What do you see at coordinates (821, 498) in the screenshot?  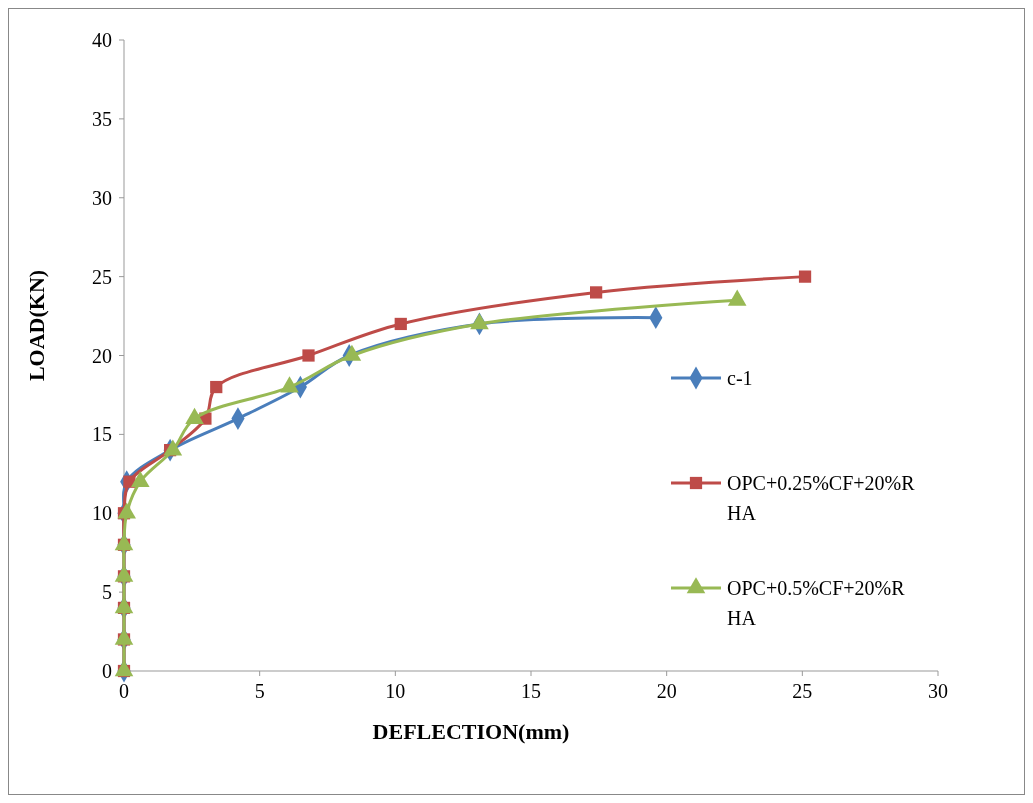 I see `legend-label: OPC+0.25%CF+20%RHA` at bounding box center [821, 498].